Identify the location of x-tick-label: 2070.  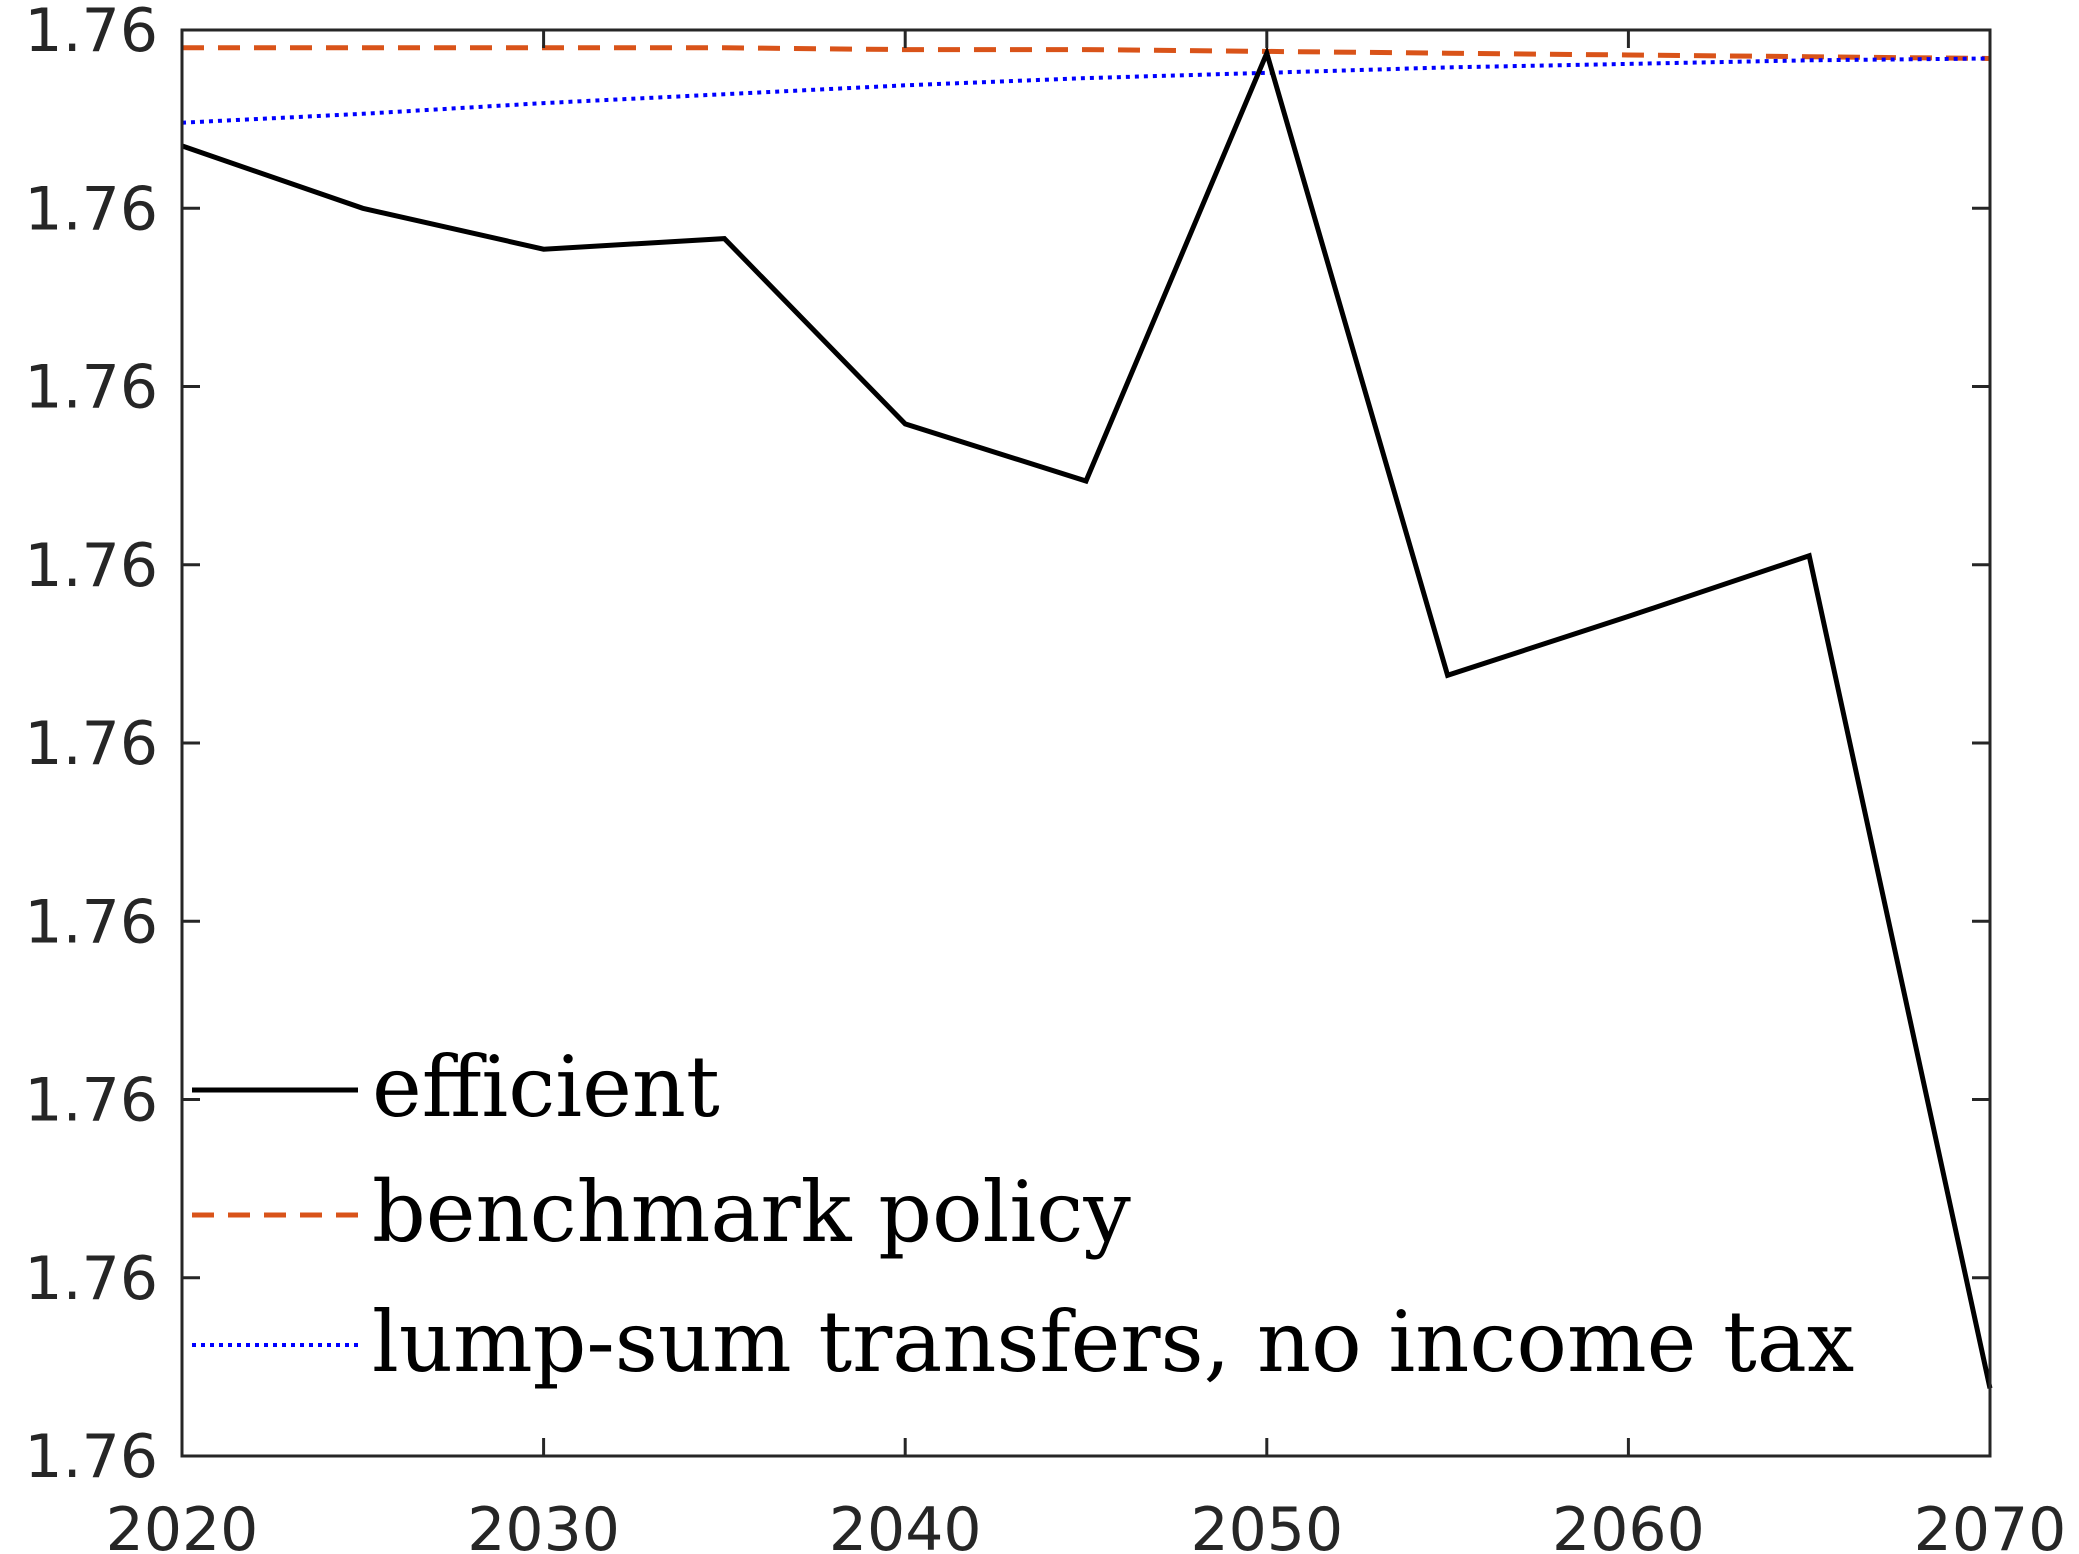
(1990, 1524).